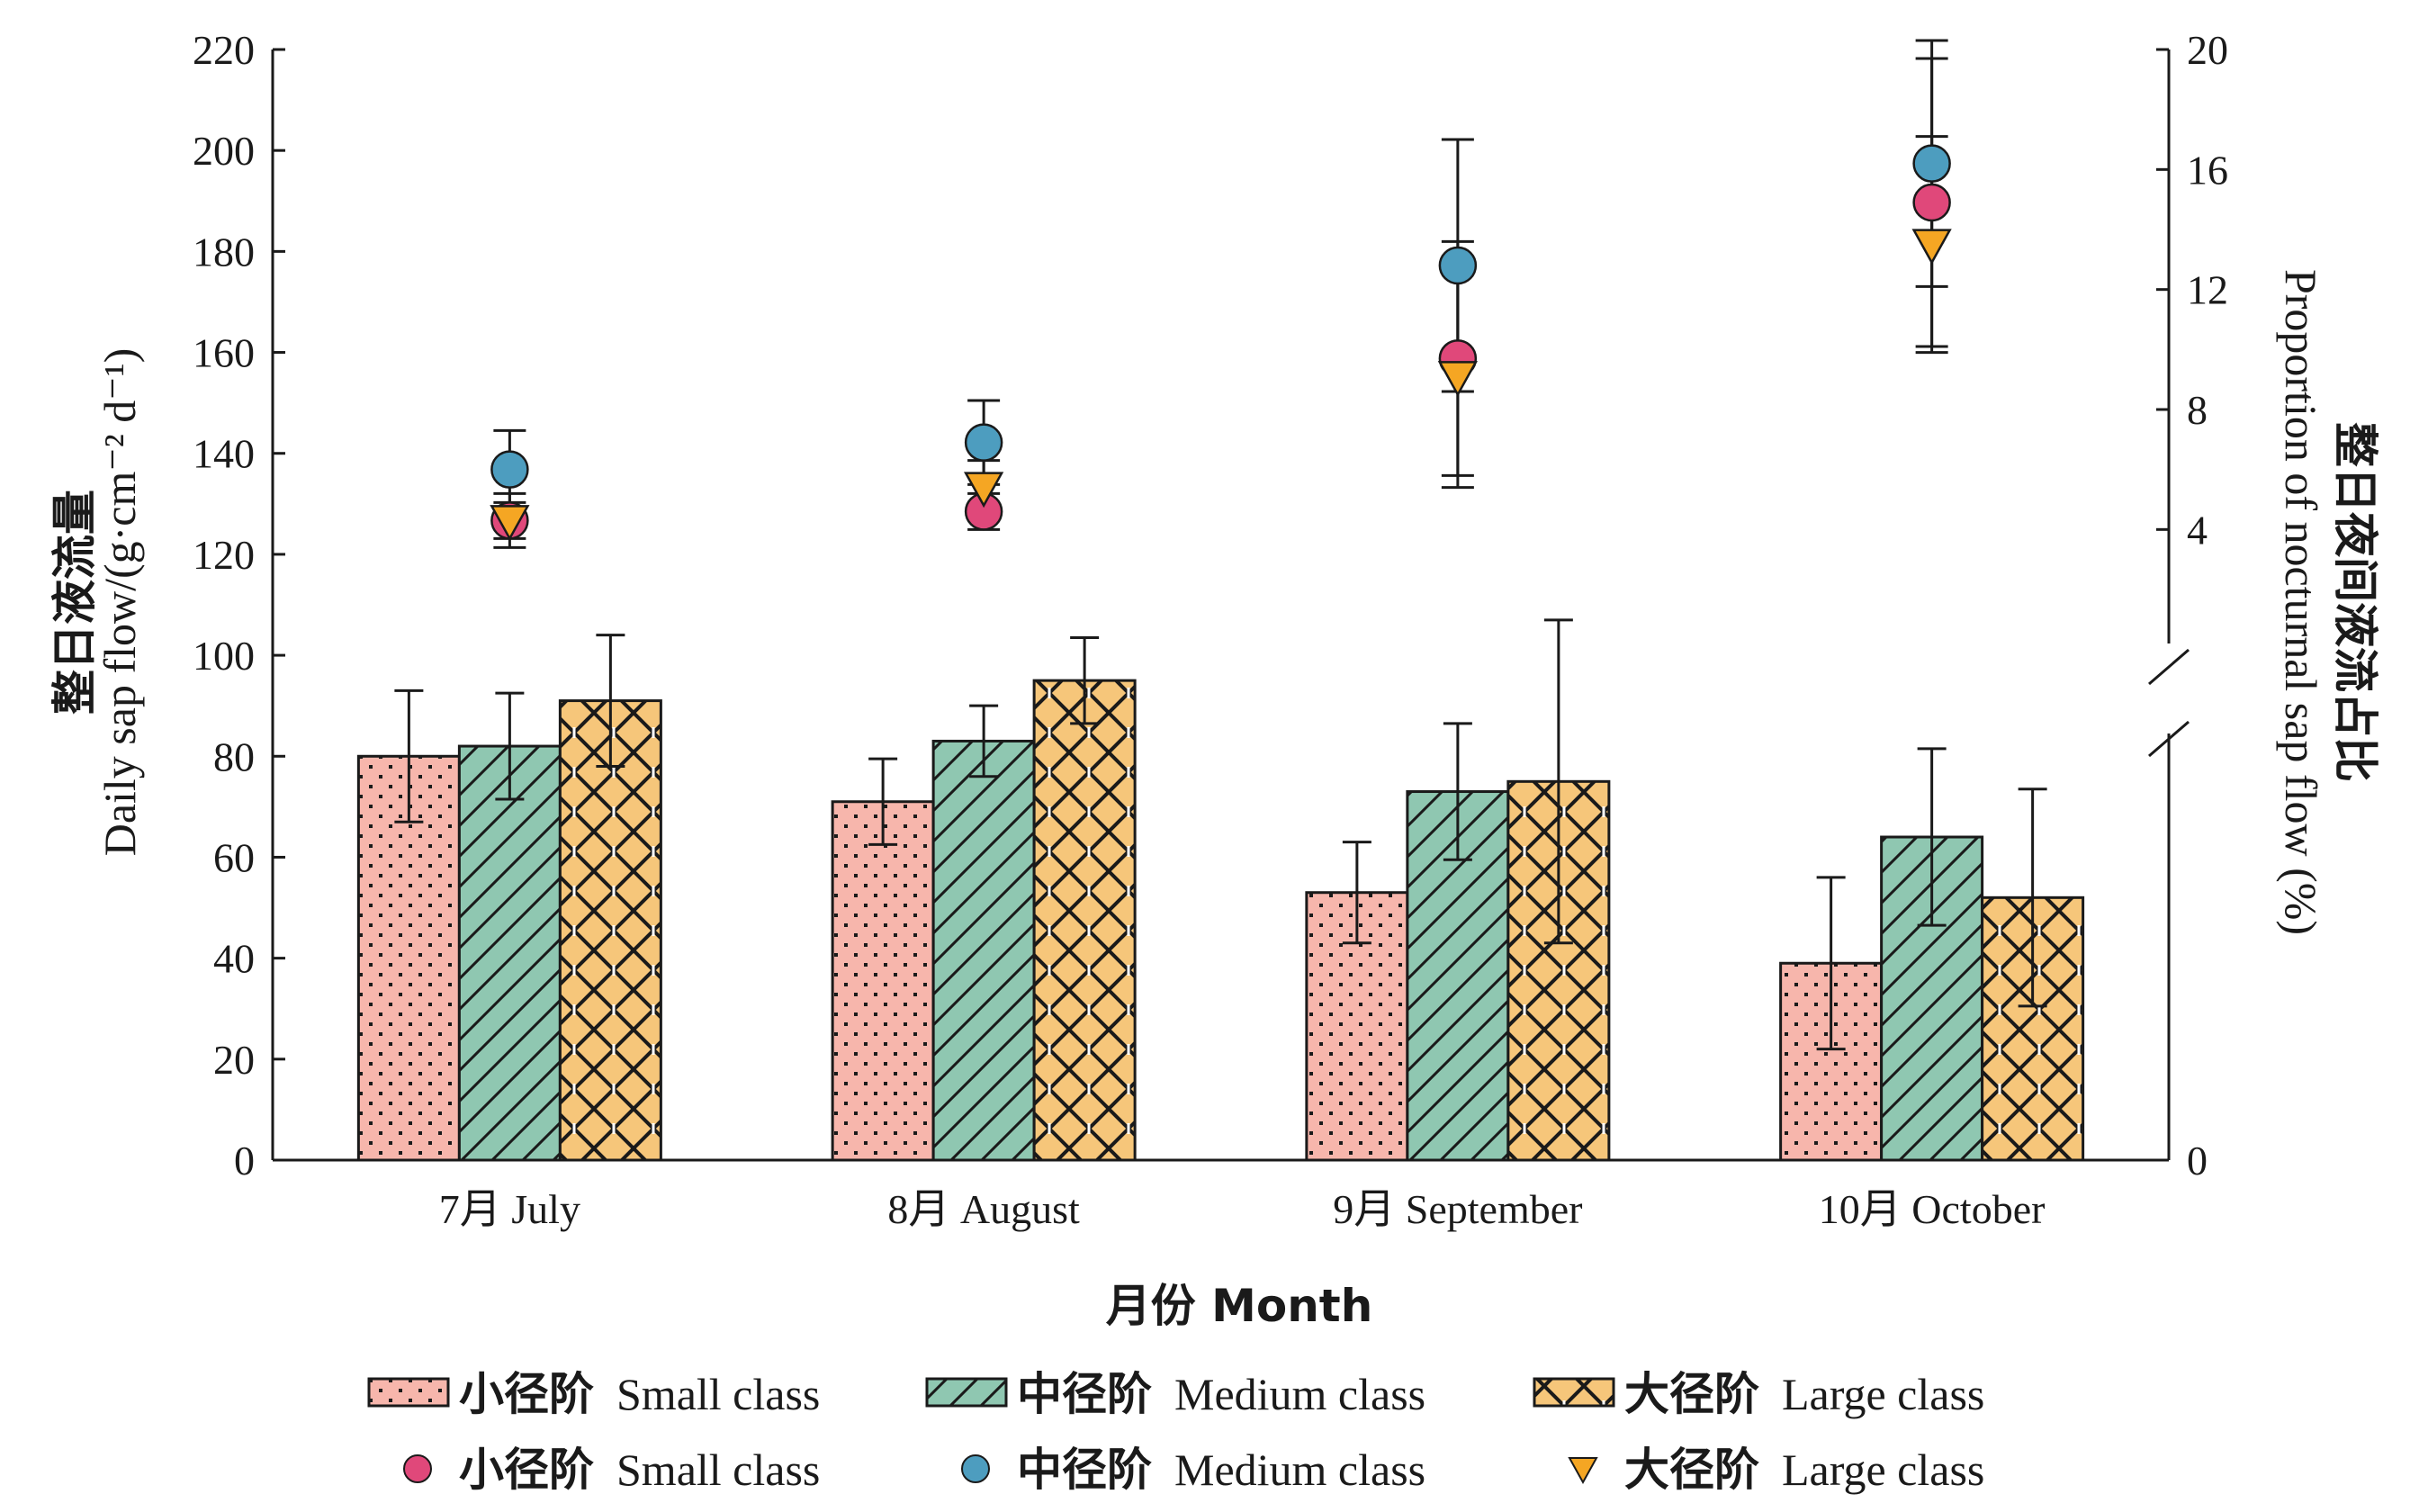  I want to click on x-axis-title-text: 月份 Month, so click(1240, 1306).